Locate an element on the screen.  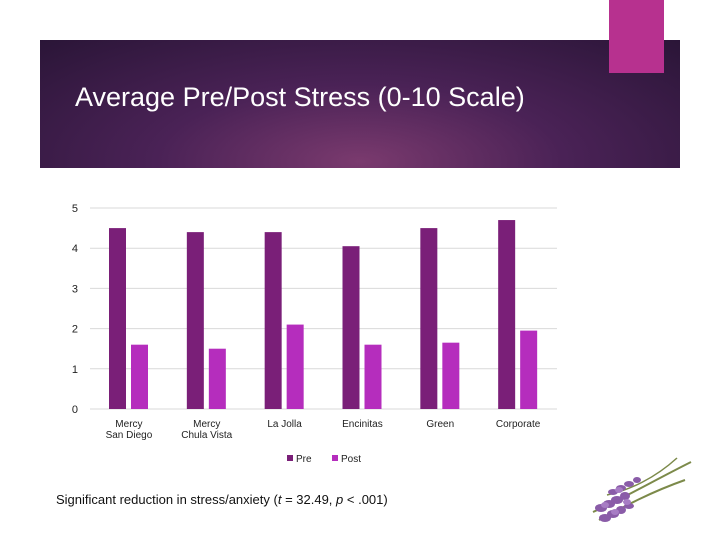
footnote-p: p is located at coordinates (340, 499).